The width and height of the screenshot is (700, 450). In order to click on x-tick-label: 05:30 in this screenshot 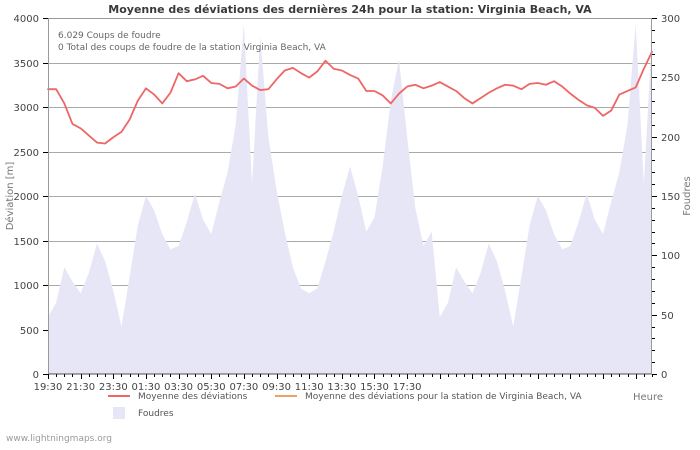, I will do `click(211, 387)`.